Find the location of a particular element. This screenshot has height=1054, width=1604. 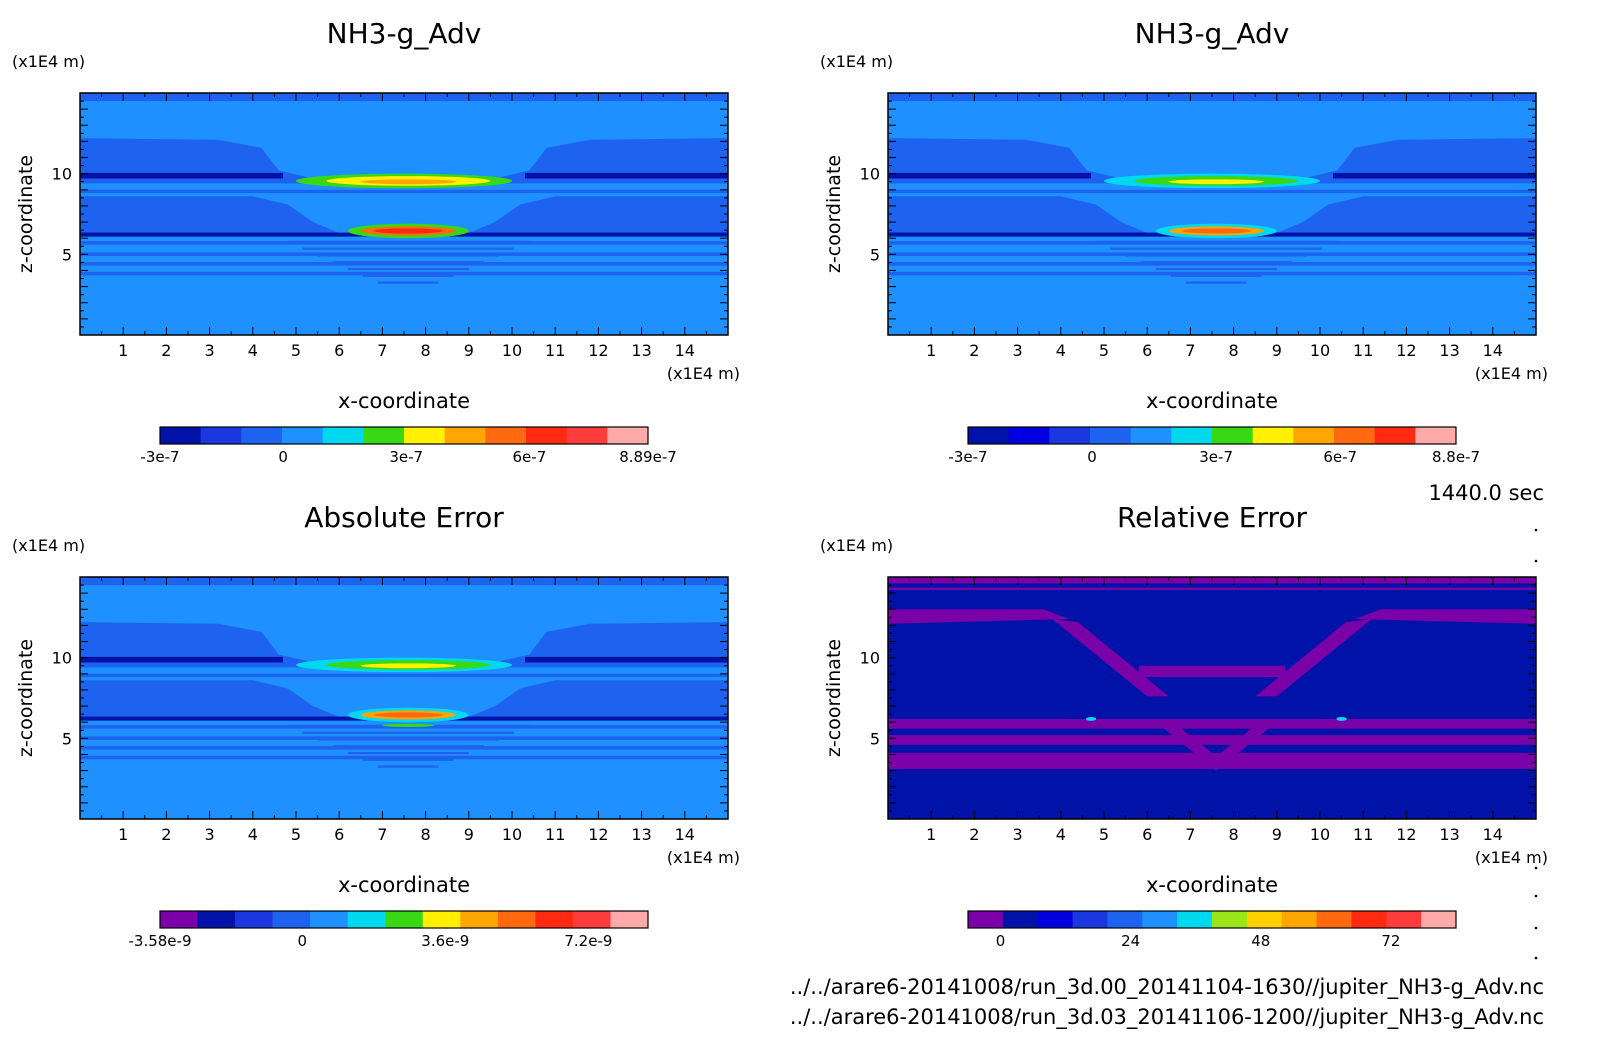

colorbar: -3e-7 0 3e-7 6e-7 8.89e-7 is located at coordinates (408, 446).